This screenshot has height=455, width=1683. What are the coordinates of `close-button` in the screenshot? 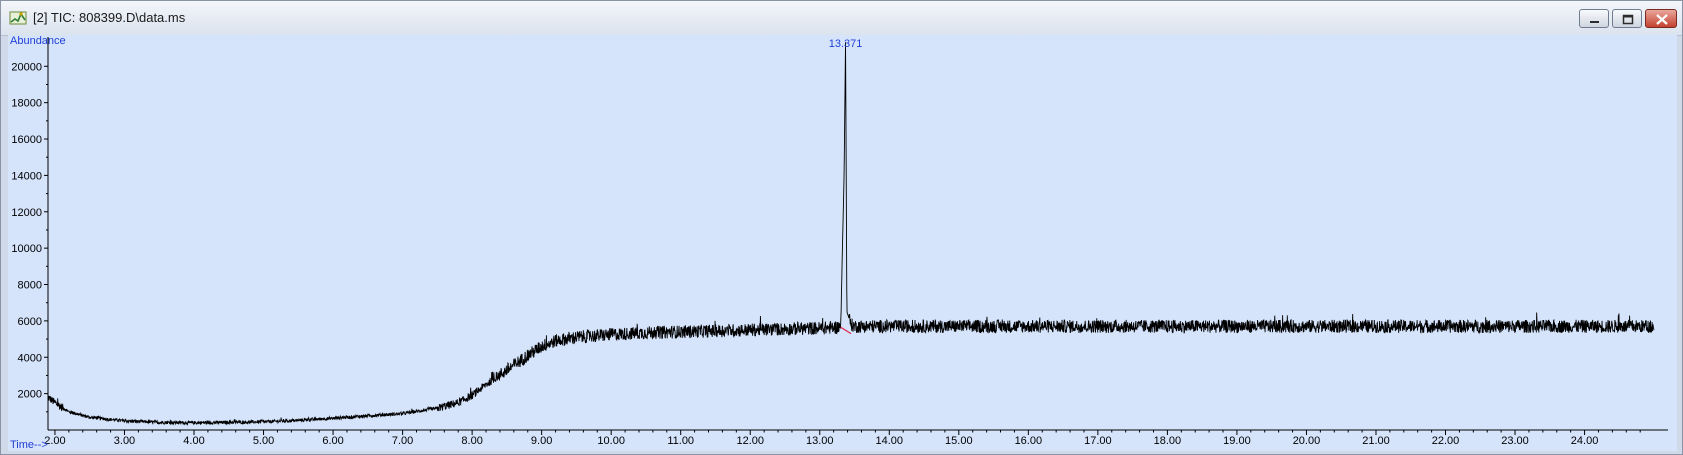 It's located at (1661, 18).